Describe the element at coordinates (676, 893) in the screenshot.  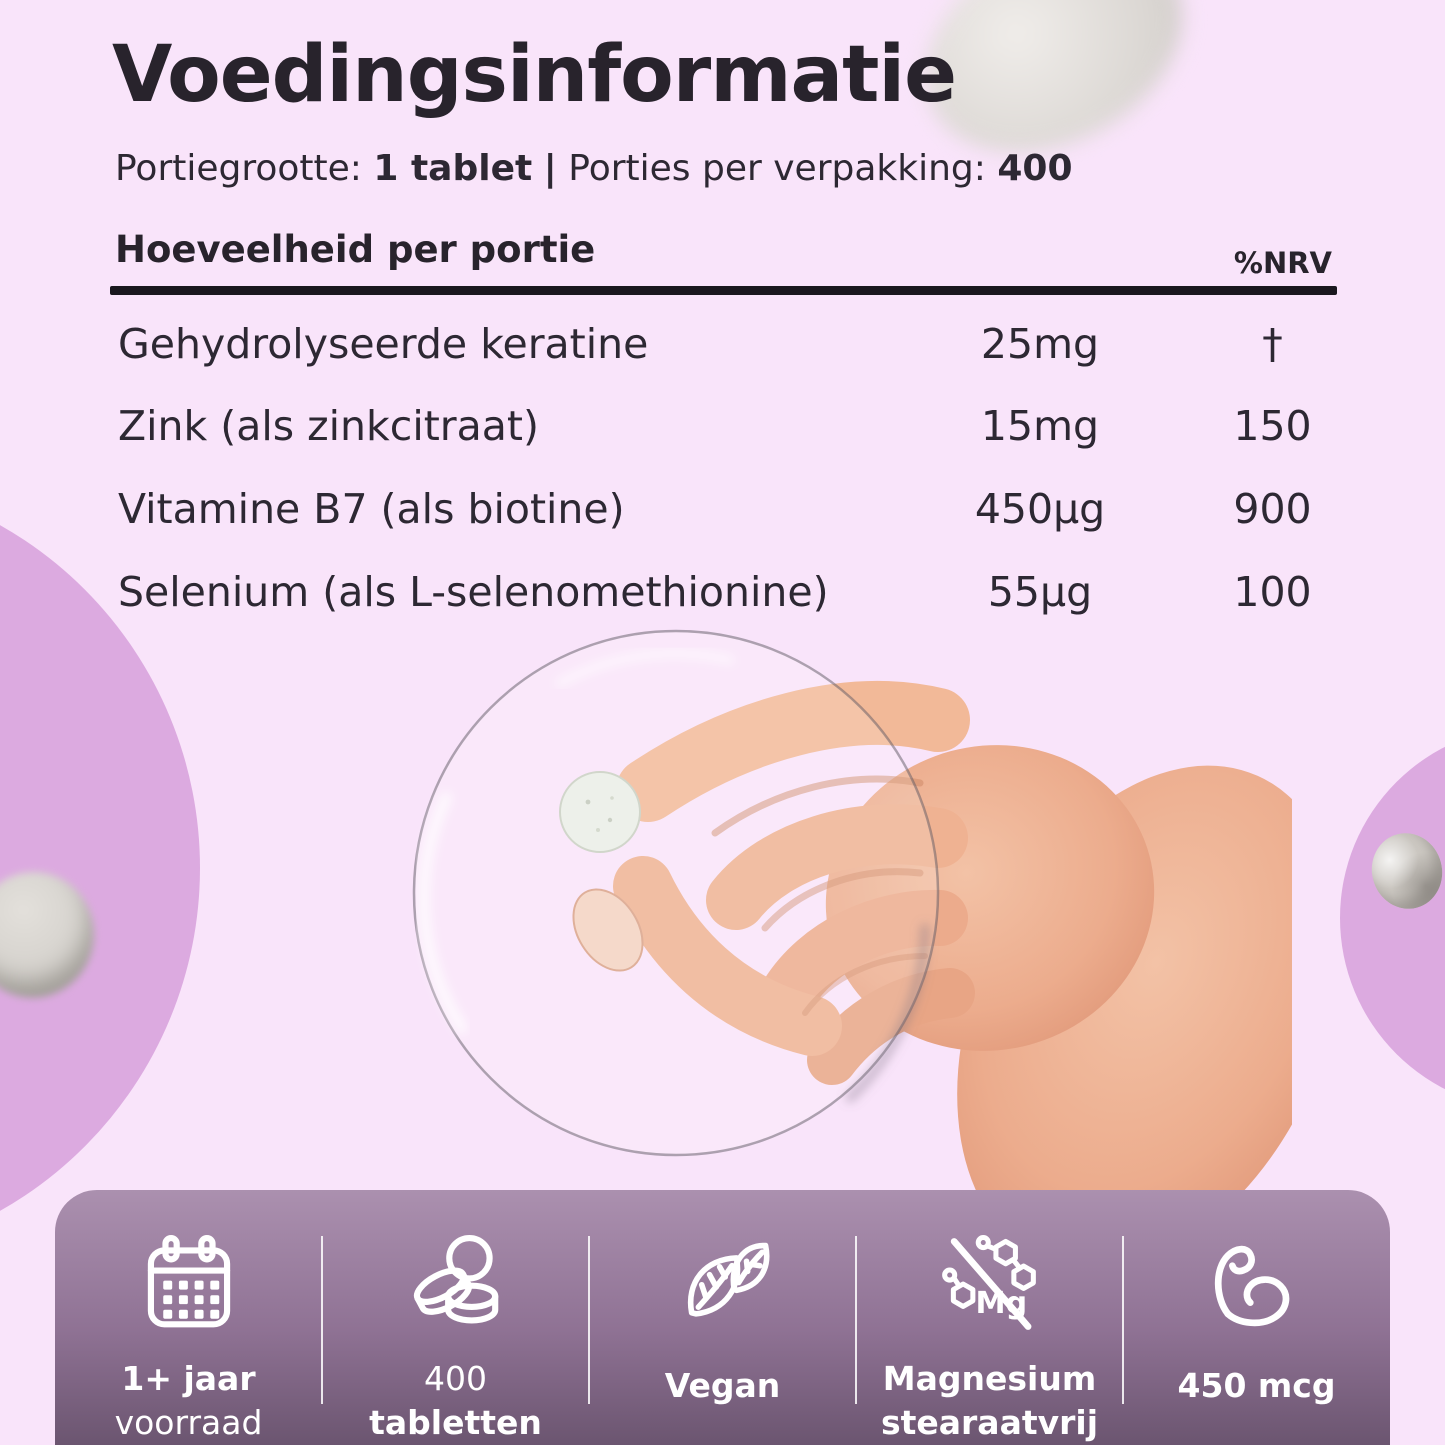
I see `magnifier-lens` at that location.